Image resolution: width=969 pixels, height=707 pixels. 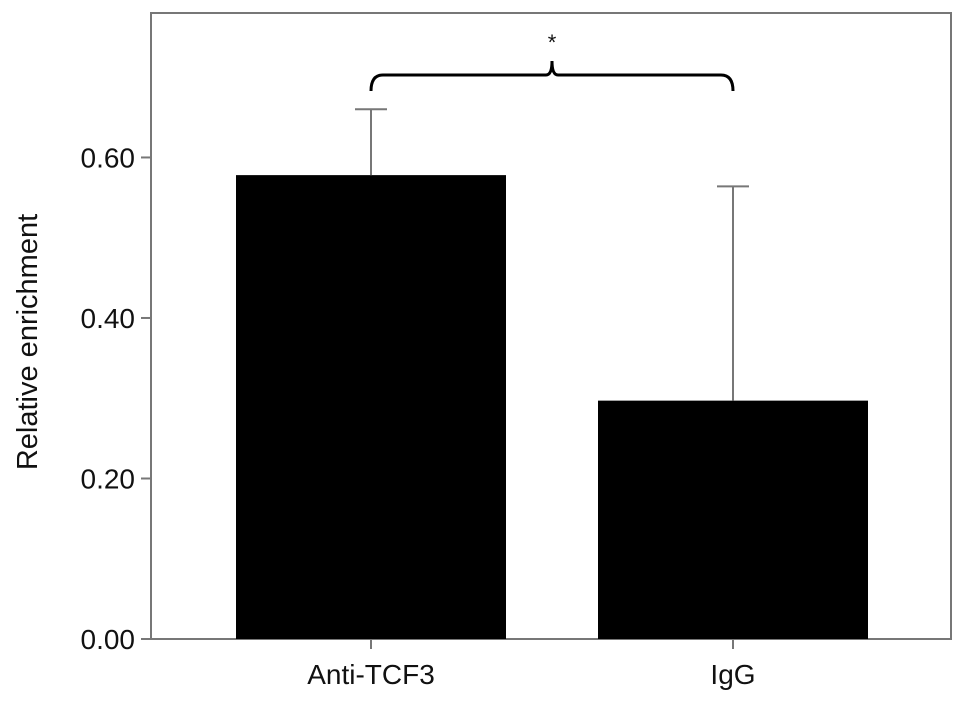 I want to click on bar, so click(x=733, y=519).